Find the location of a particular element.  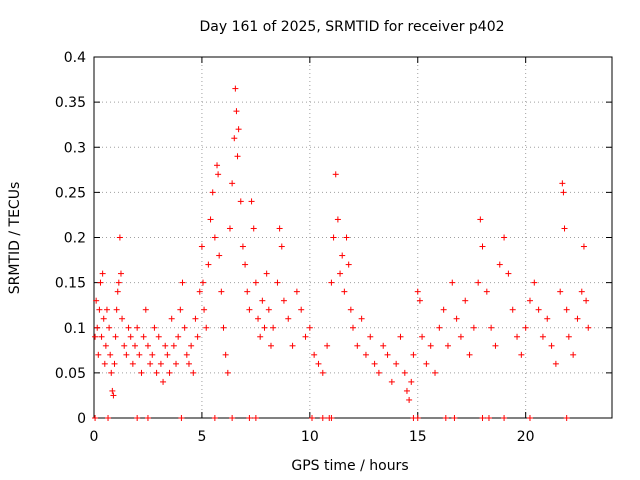

x-tick-label: 15 is located at coordinates (418, 437).